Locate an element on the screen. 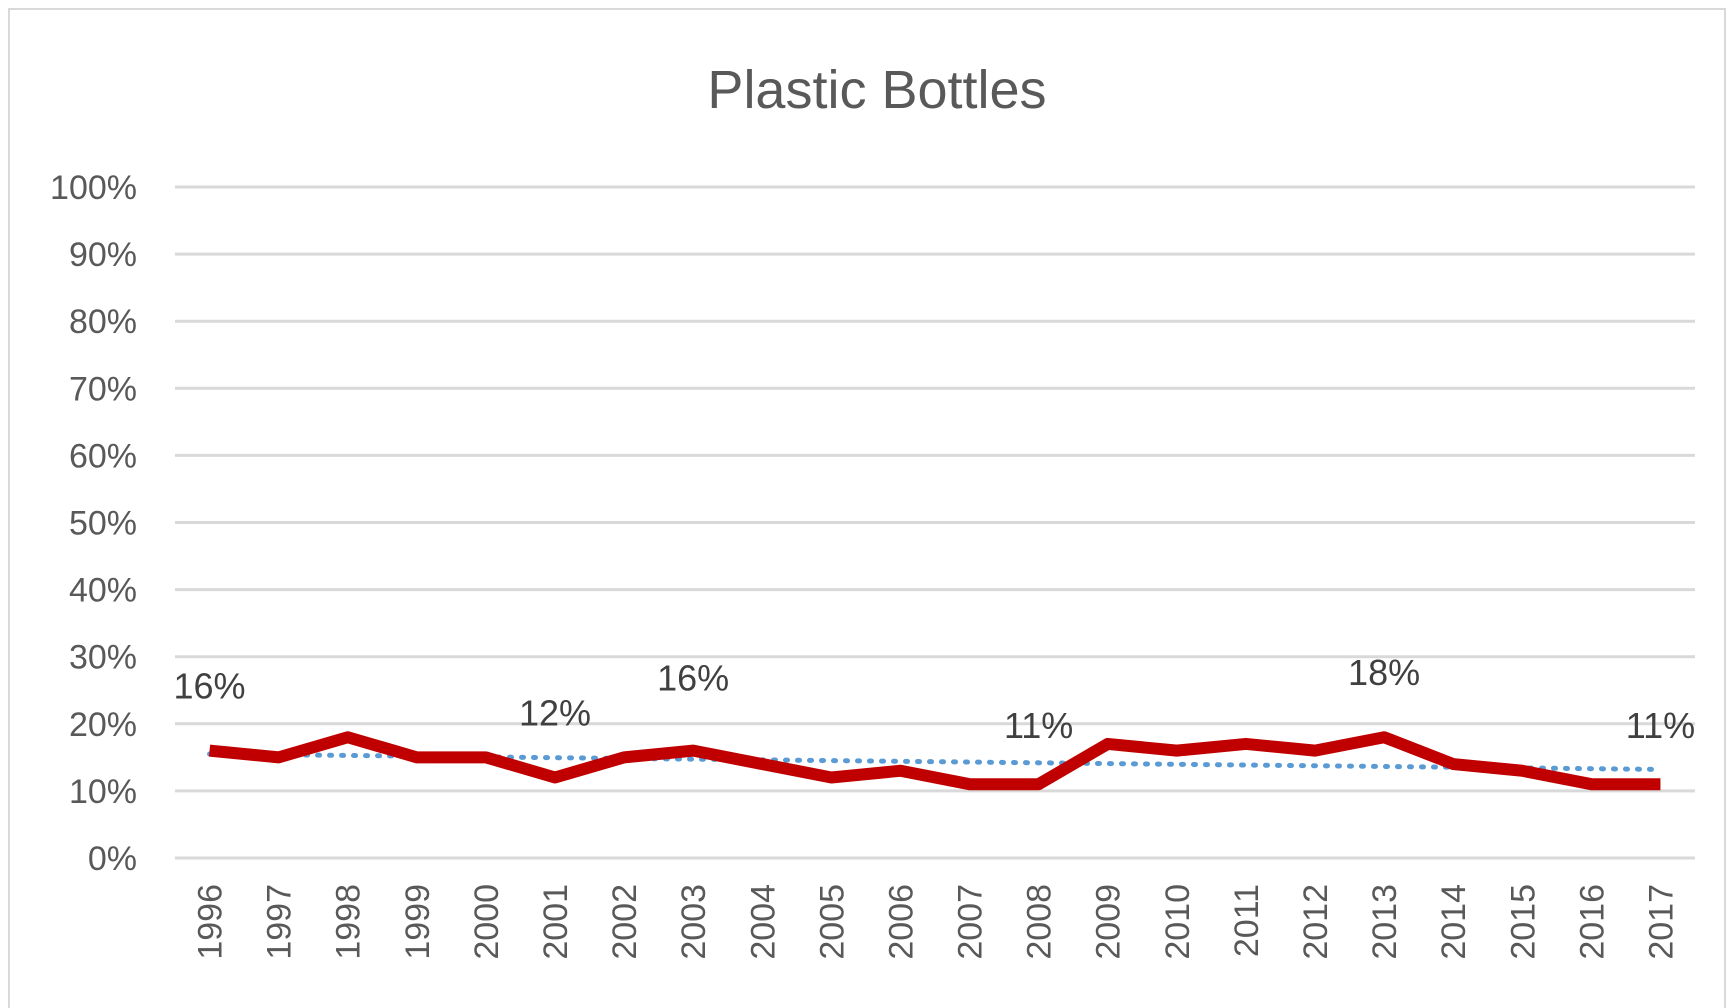 The image size is (1734, 1008). x-tick-label: 2012 is located at coordinates (1316, 922).